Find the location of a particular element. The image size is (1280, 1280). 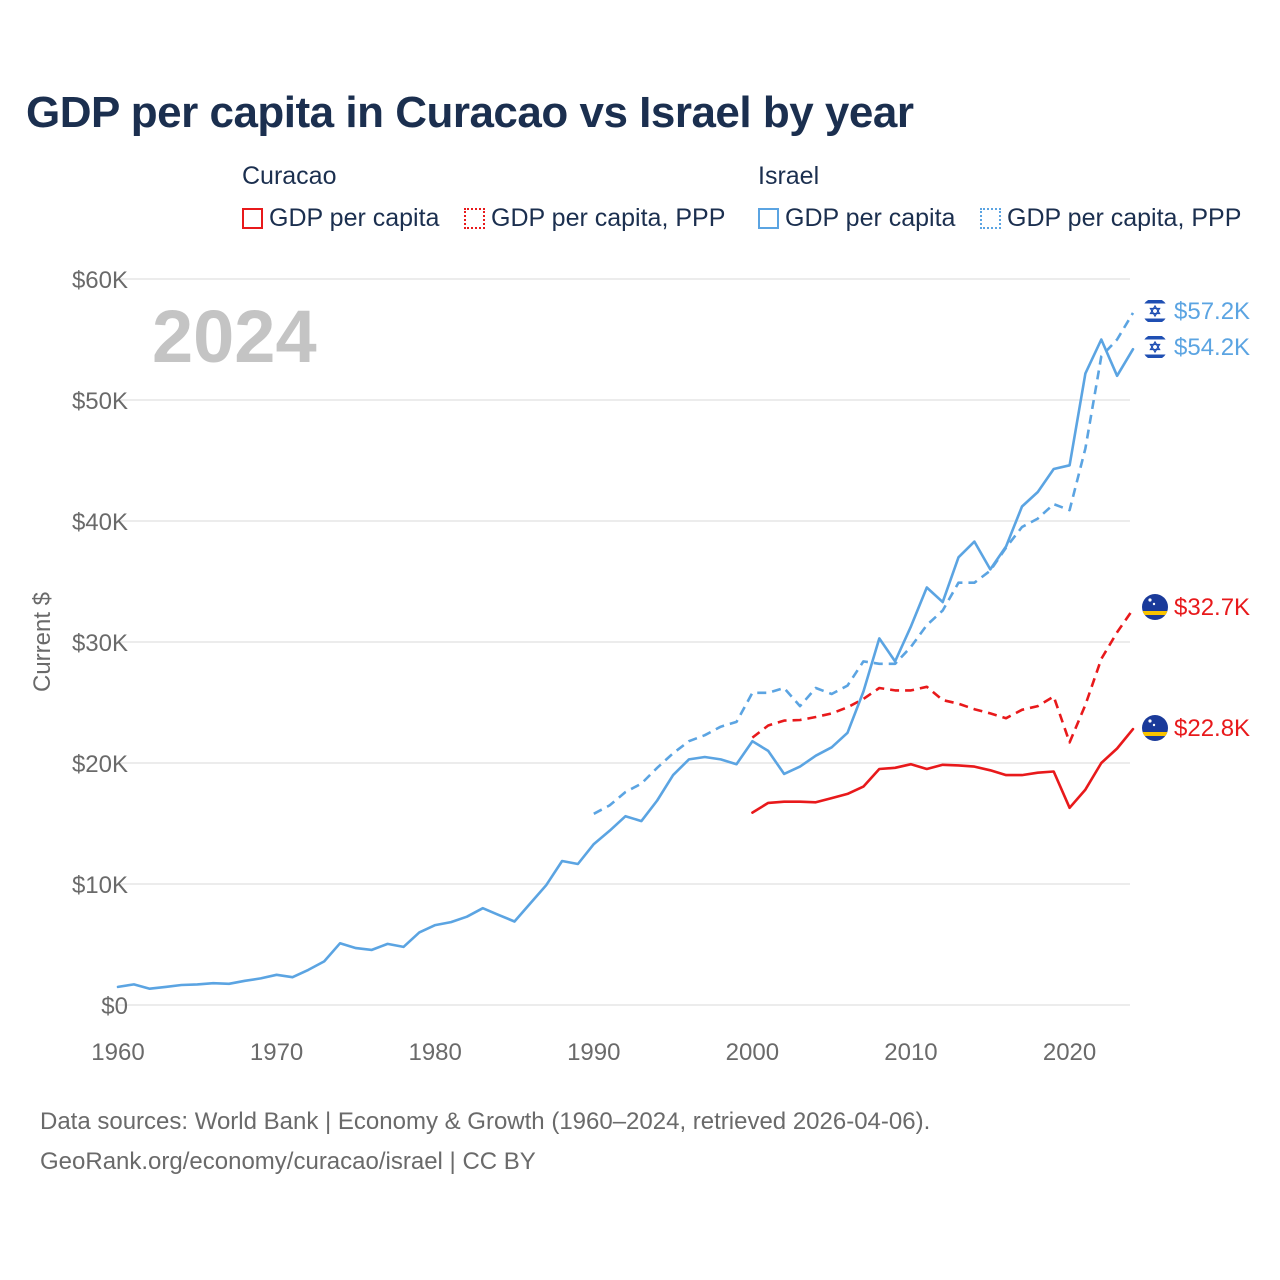

end-label-curacao-ppp: $32.7K is located at coordinates (1212, 607).